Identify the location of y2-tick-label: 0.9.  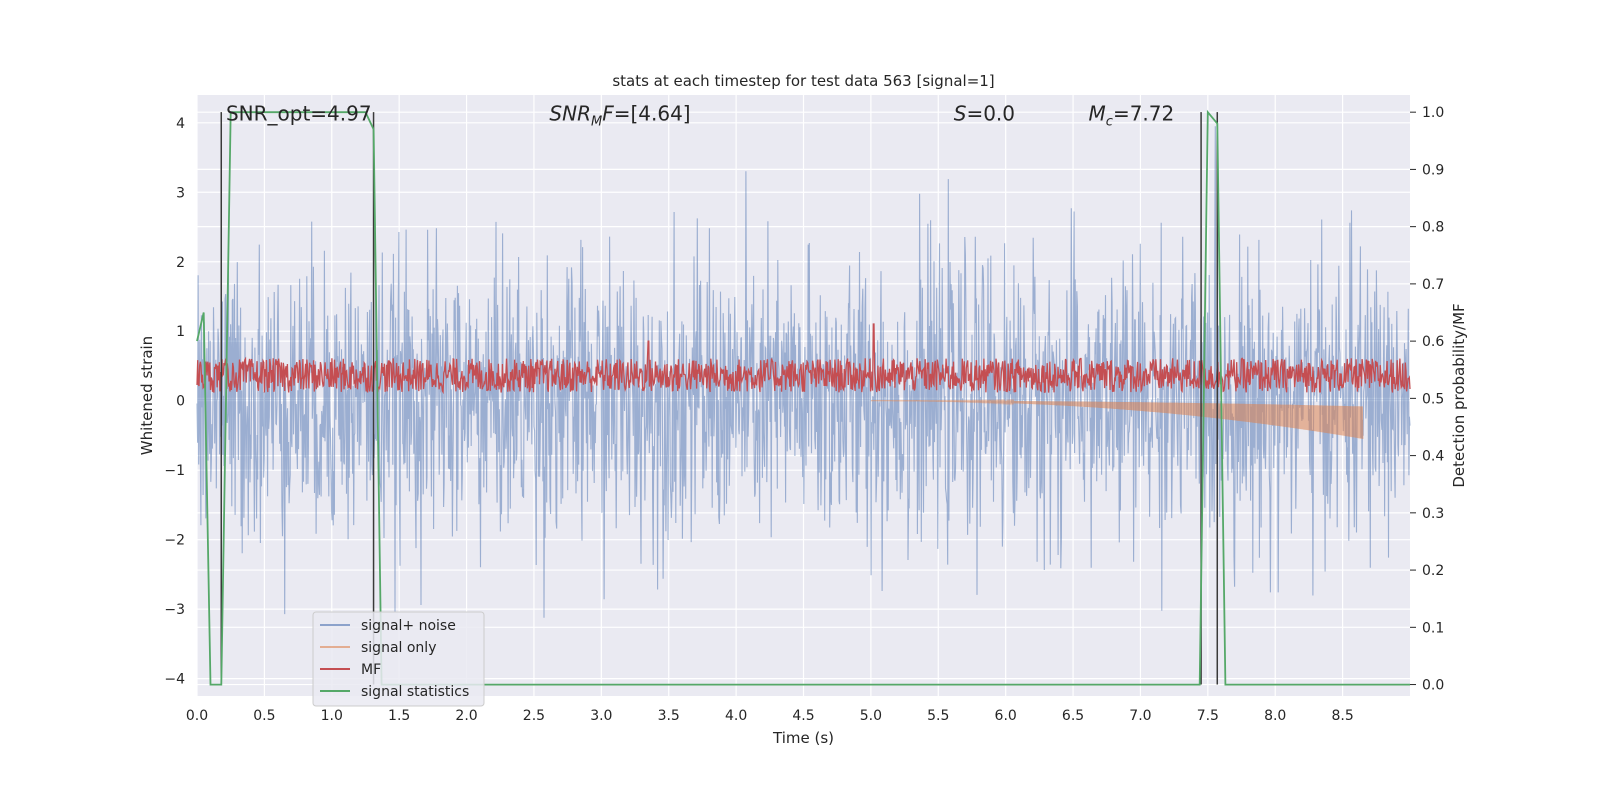
(1433, 170).